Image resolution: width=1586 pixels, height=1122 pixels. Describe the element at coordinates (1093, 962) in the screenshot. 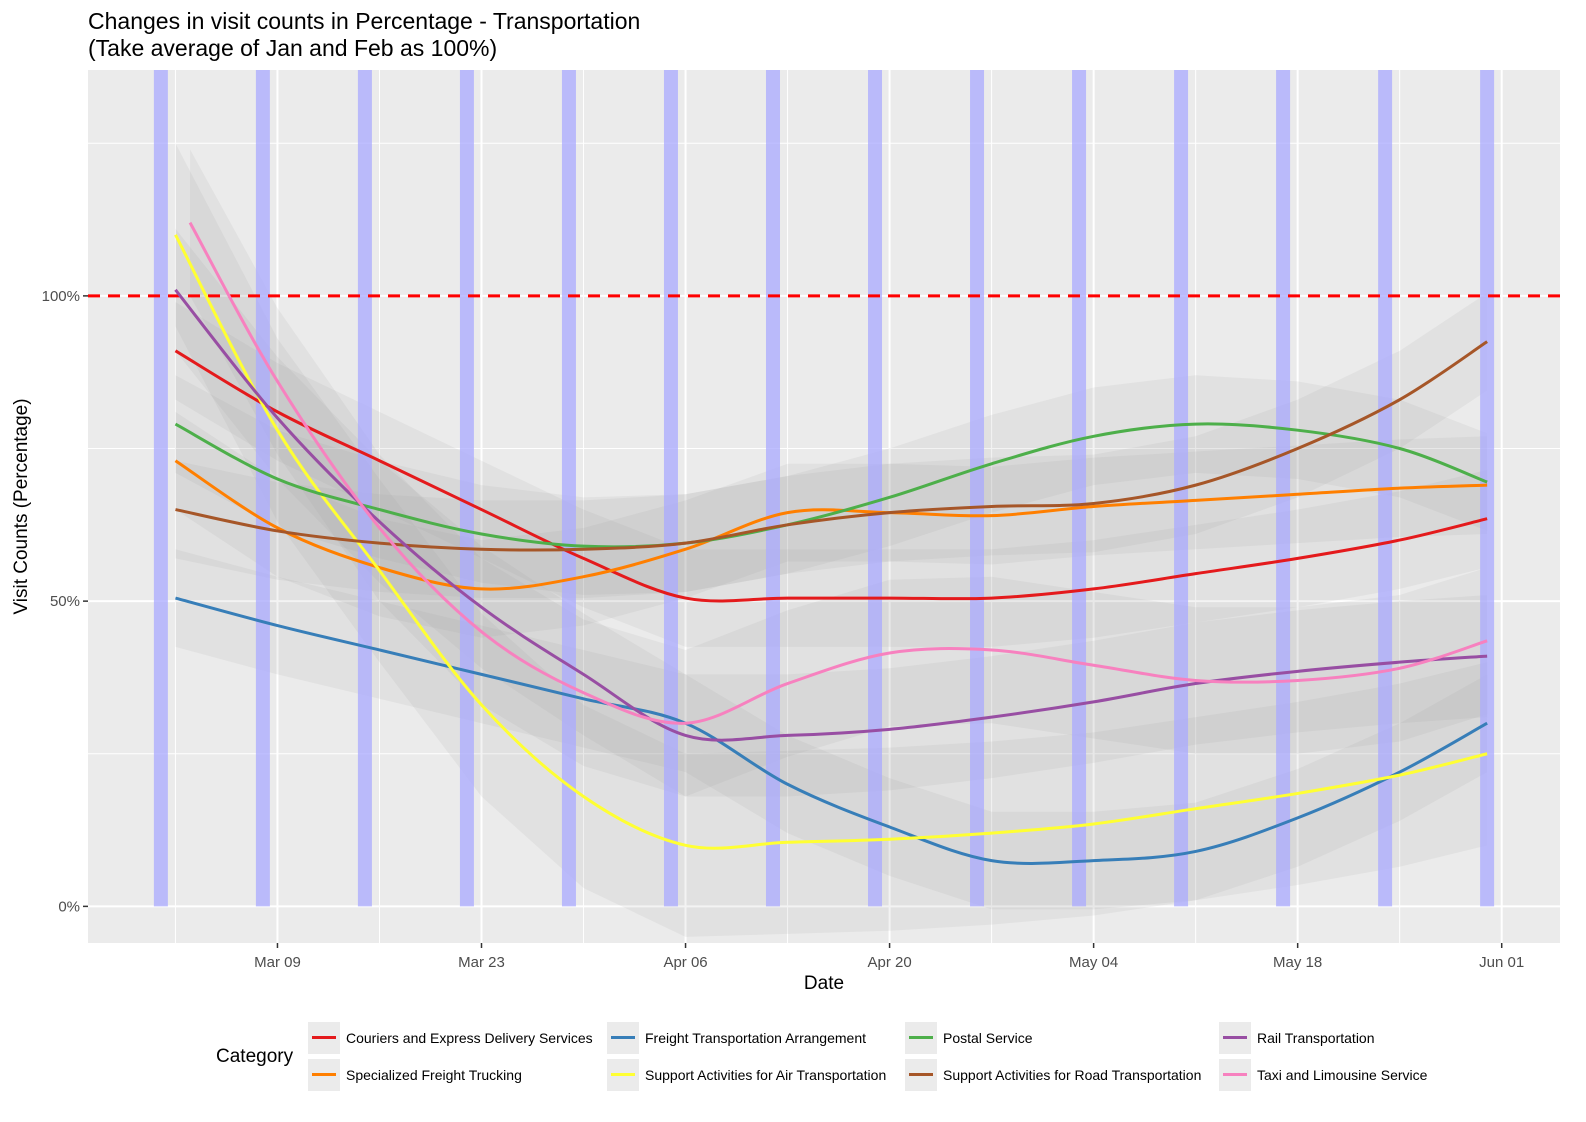

I see `x-tick-label: May 04` at that location.